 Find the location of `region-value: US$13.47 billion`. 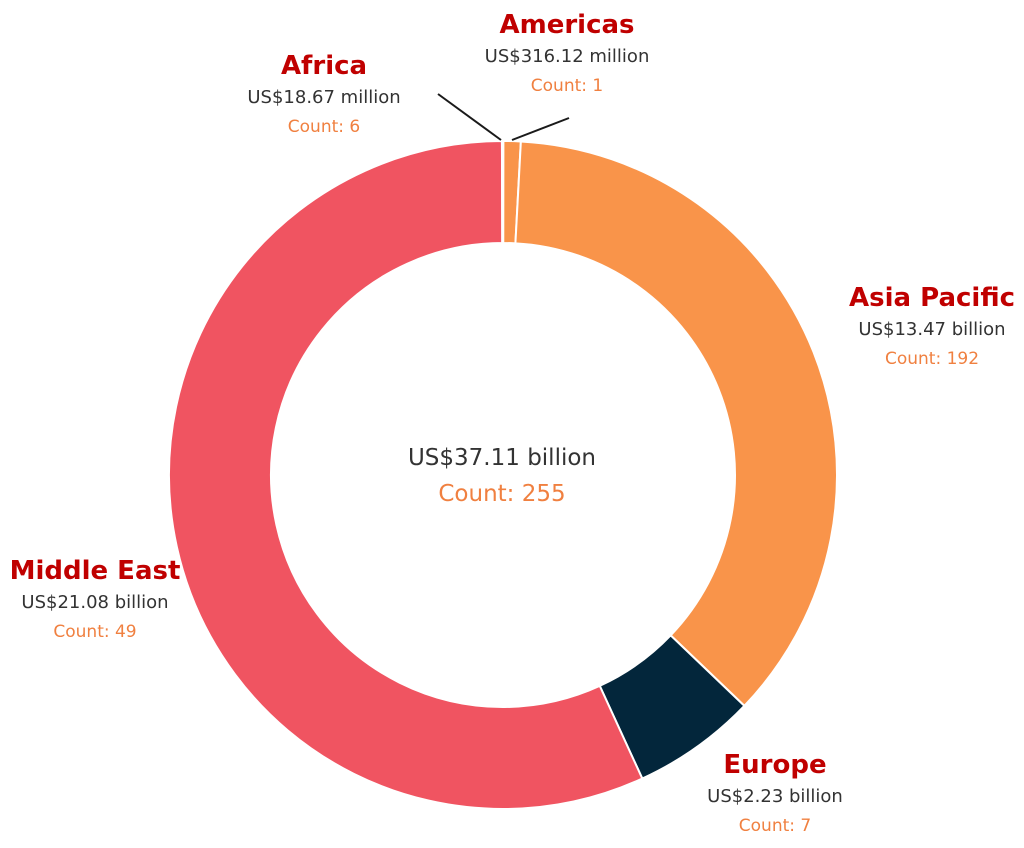

region-value: US$13.47 billion is located at coordinates (932, 329).